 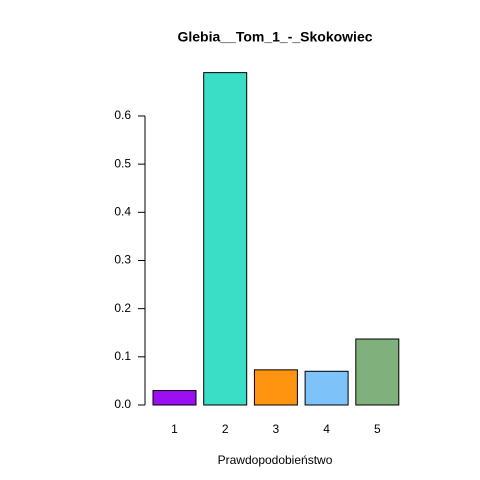 I want to click on x-axis-label: Prawdopodobieństwo, so click(x=275, y=460).